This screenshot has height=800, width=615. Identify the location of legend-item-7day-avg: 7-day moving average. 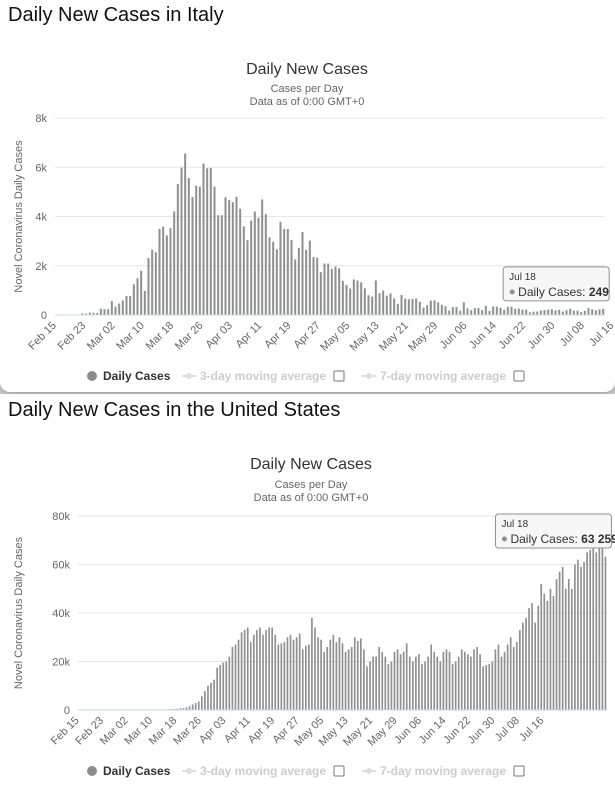
(443, 771).